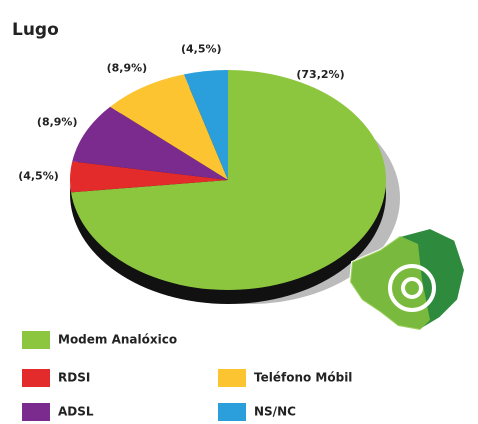 The height and width of the screenshot is (424, 478). What do you see at coordinates (74, 378) in the screenshot?
I see `legend-label: RDSI` at bounding box center [74, 378].